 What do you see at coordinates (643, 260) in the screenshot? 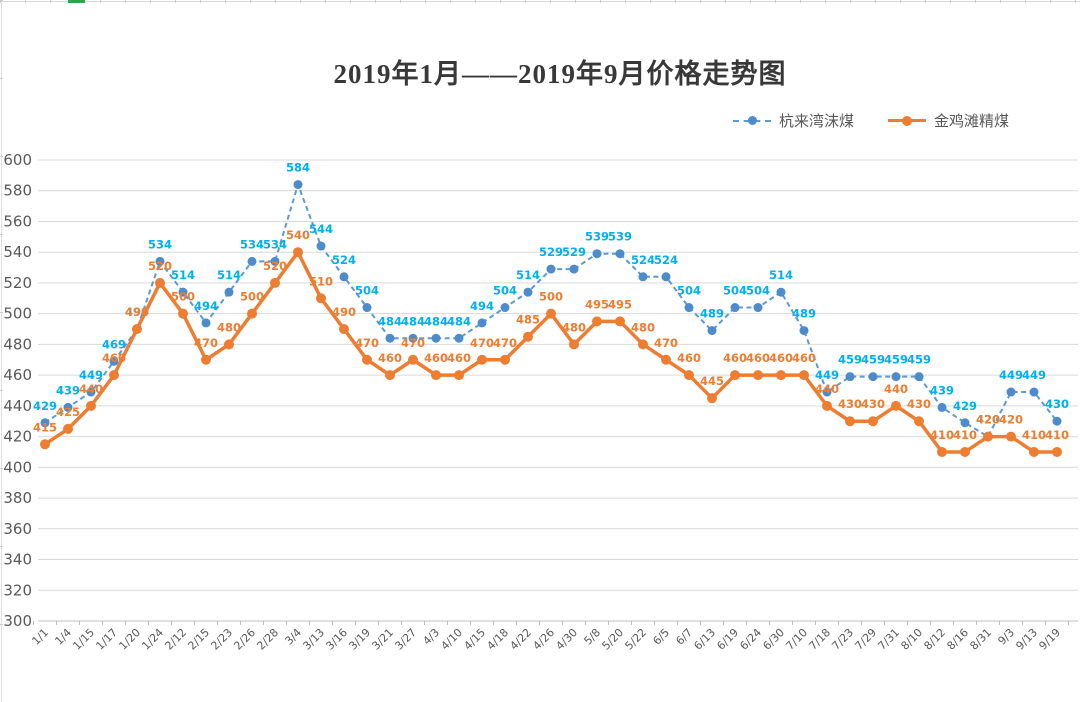
I see `data-label: 524` at bounding box center [643, 260].